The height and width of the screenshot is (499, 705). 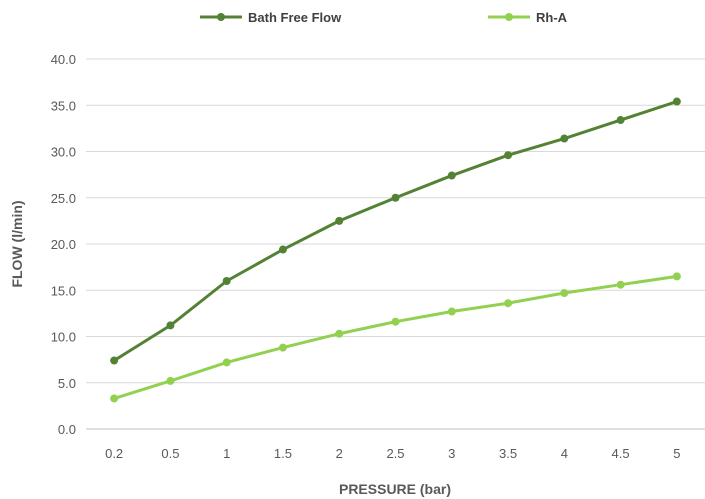 What do you see at coordinates (67, 383) in the screenshot?
I see `y-tick-label: 5.0` at bounding box center [67, 383].